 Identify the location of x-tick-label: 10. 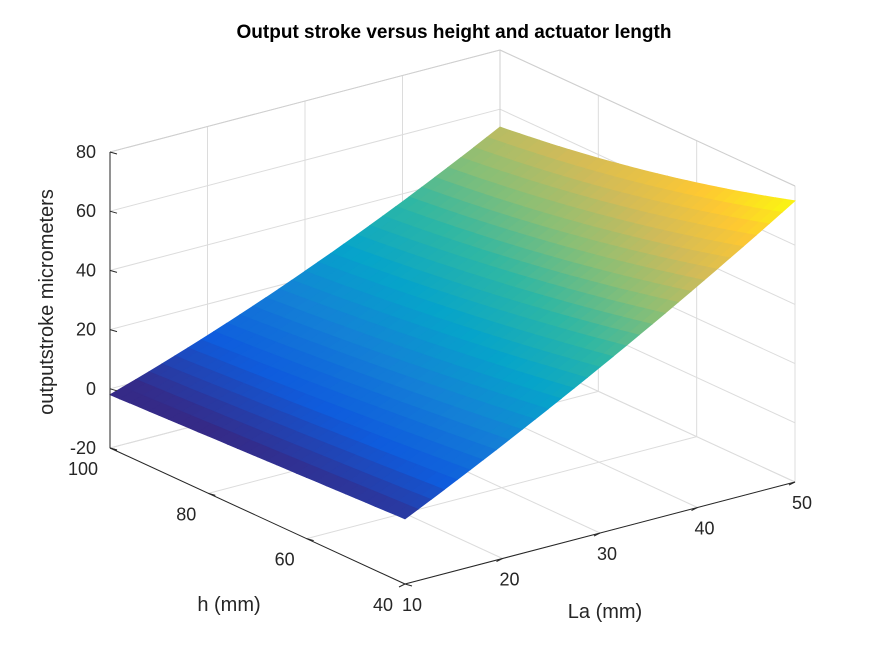
(412, 605).